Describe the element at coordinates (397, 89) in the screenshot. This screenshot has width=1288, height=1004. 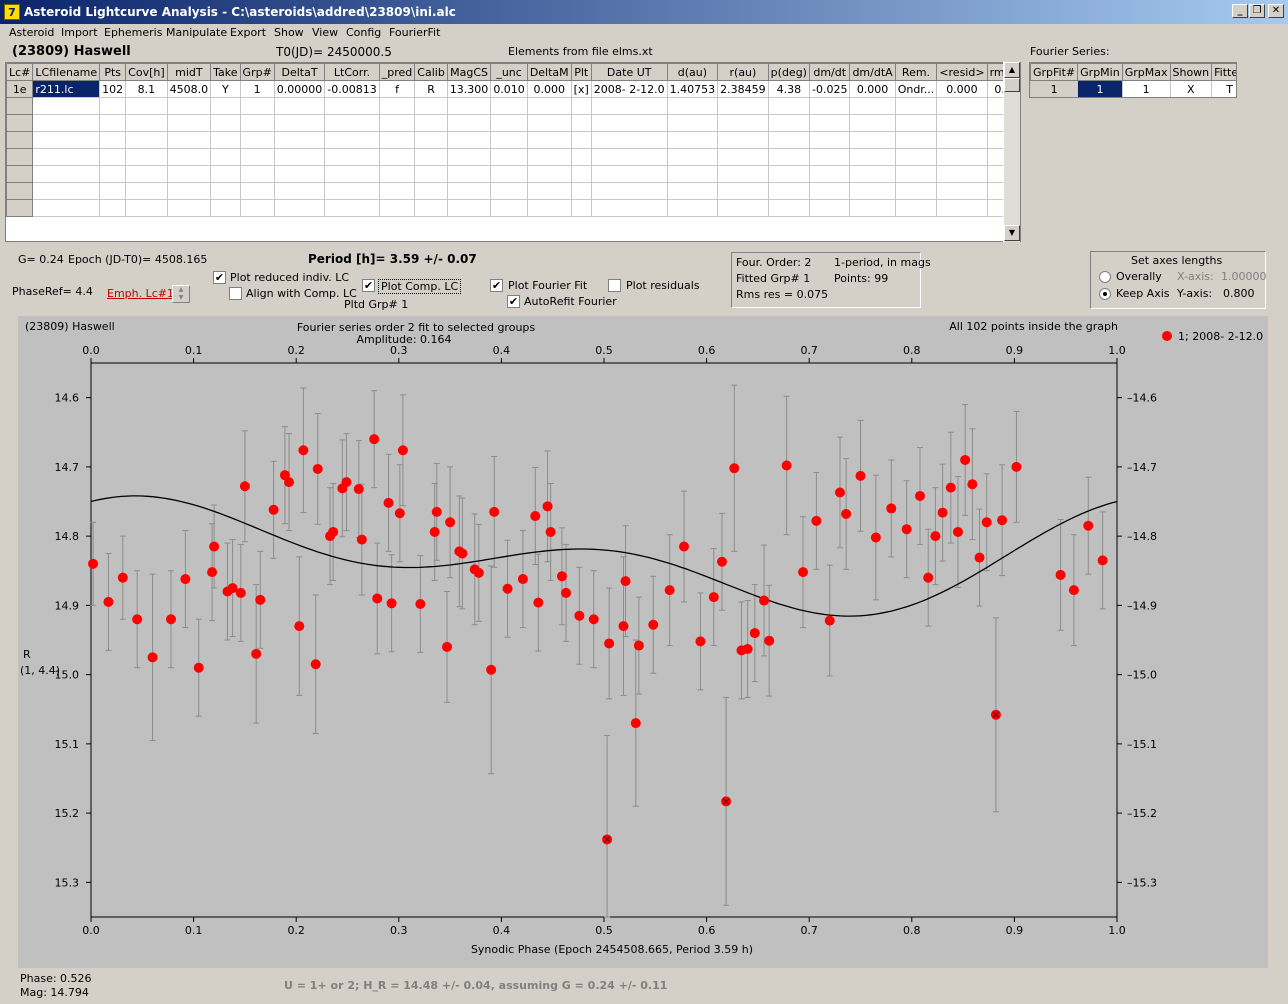
I see `table-cell: f` at that location.